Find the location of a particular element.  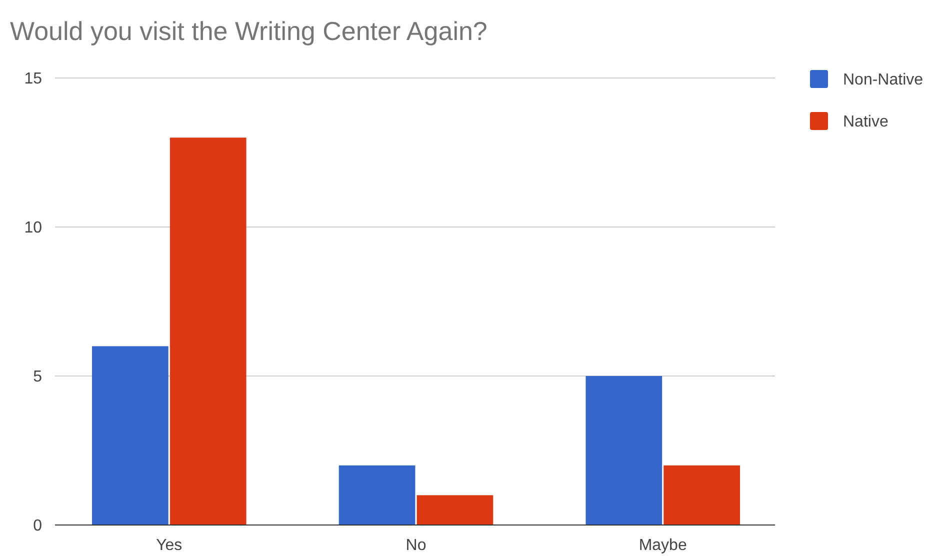

legend-label: Non-Native is located at coordinates (883, 80).